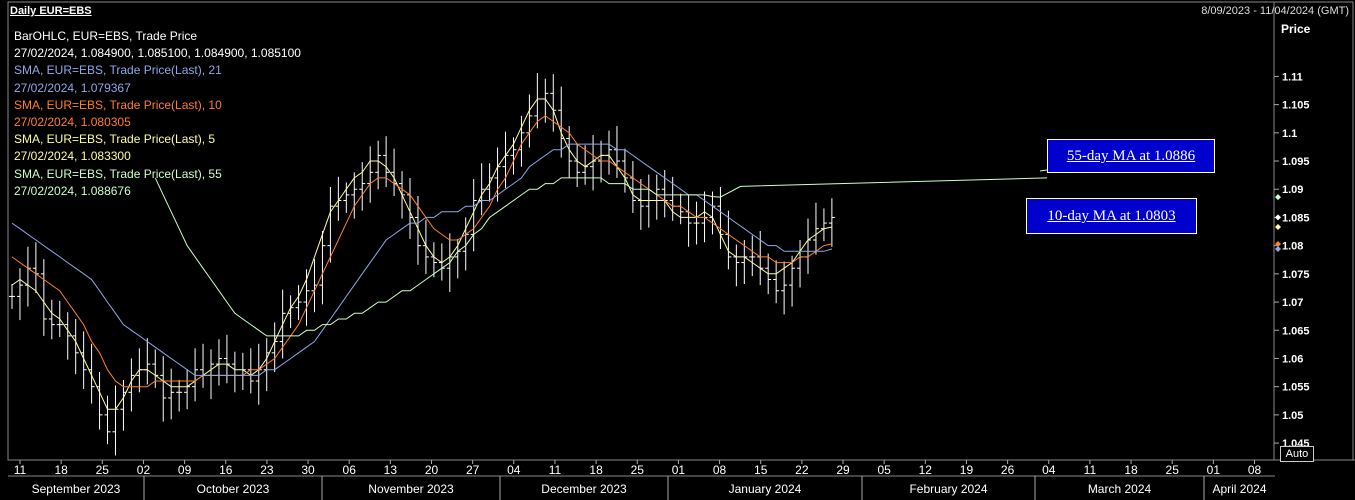  What do you see at coordinates (967, 470) in the screenshot?
I see `x-tick-label: 19` at bounding box center [967, 470].